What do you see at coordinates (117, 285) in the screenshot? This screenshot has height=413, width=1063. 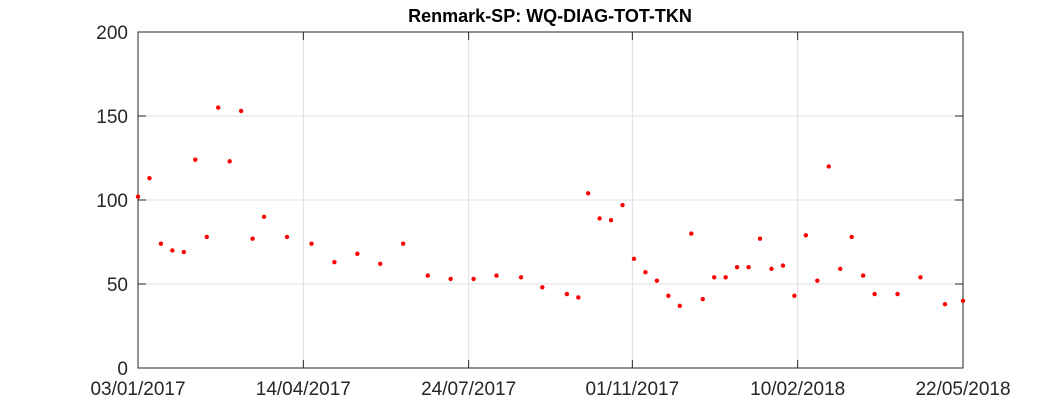 I see `y-tick-label: 50` at bounding box center [117, 285].